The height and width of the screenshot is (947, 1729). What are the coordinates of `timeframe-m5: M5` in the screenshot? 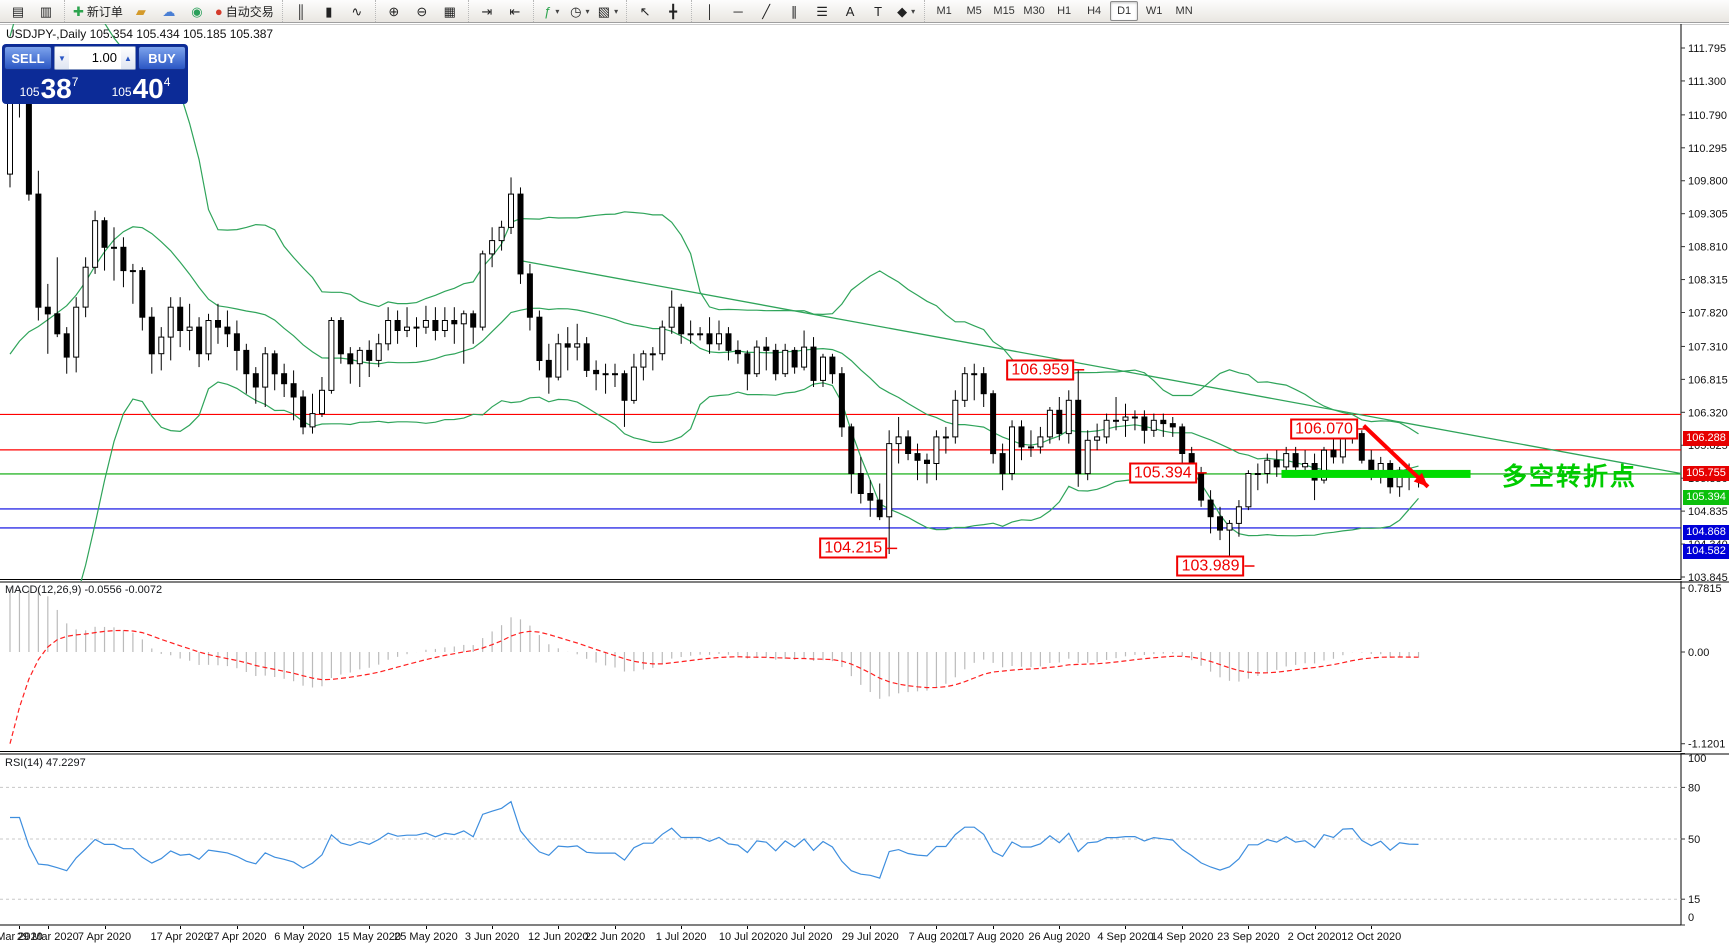 It's located at (974, 11).